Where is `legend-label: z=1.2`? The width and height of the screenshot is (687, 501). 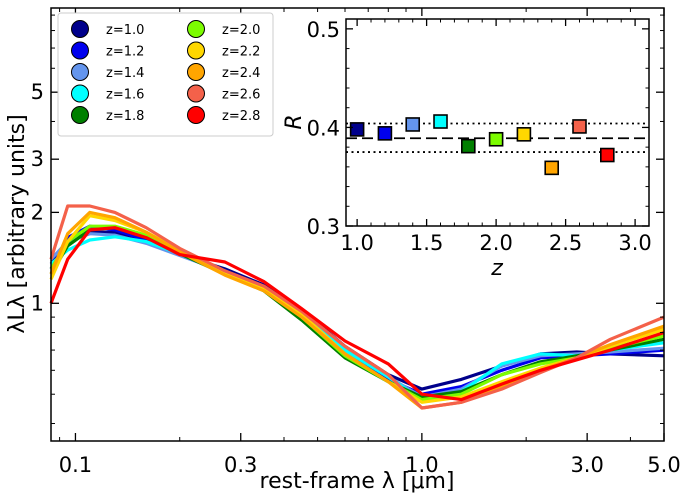
legend-label: z=1.2 is located at coordinates (125, 52).